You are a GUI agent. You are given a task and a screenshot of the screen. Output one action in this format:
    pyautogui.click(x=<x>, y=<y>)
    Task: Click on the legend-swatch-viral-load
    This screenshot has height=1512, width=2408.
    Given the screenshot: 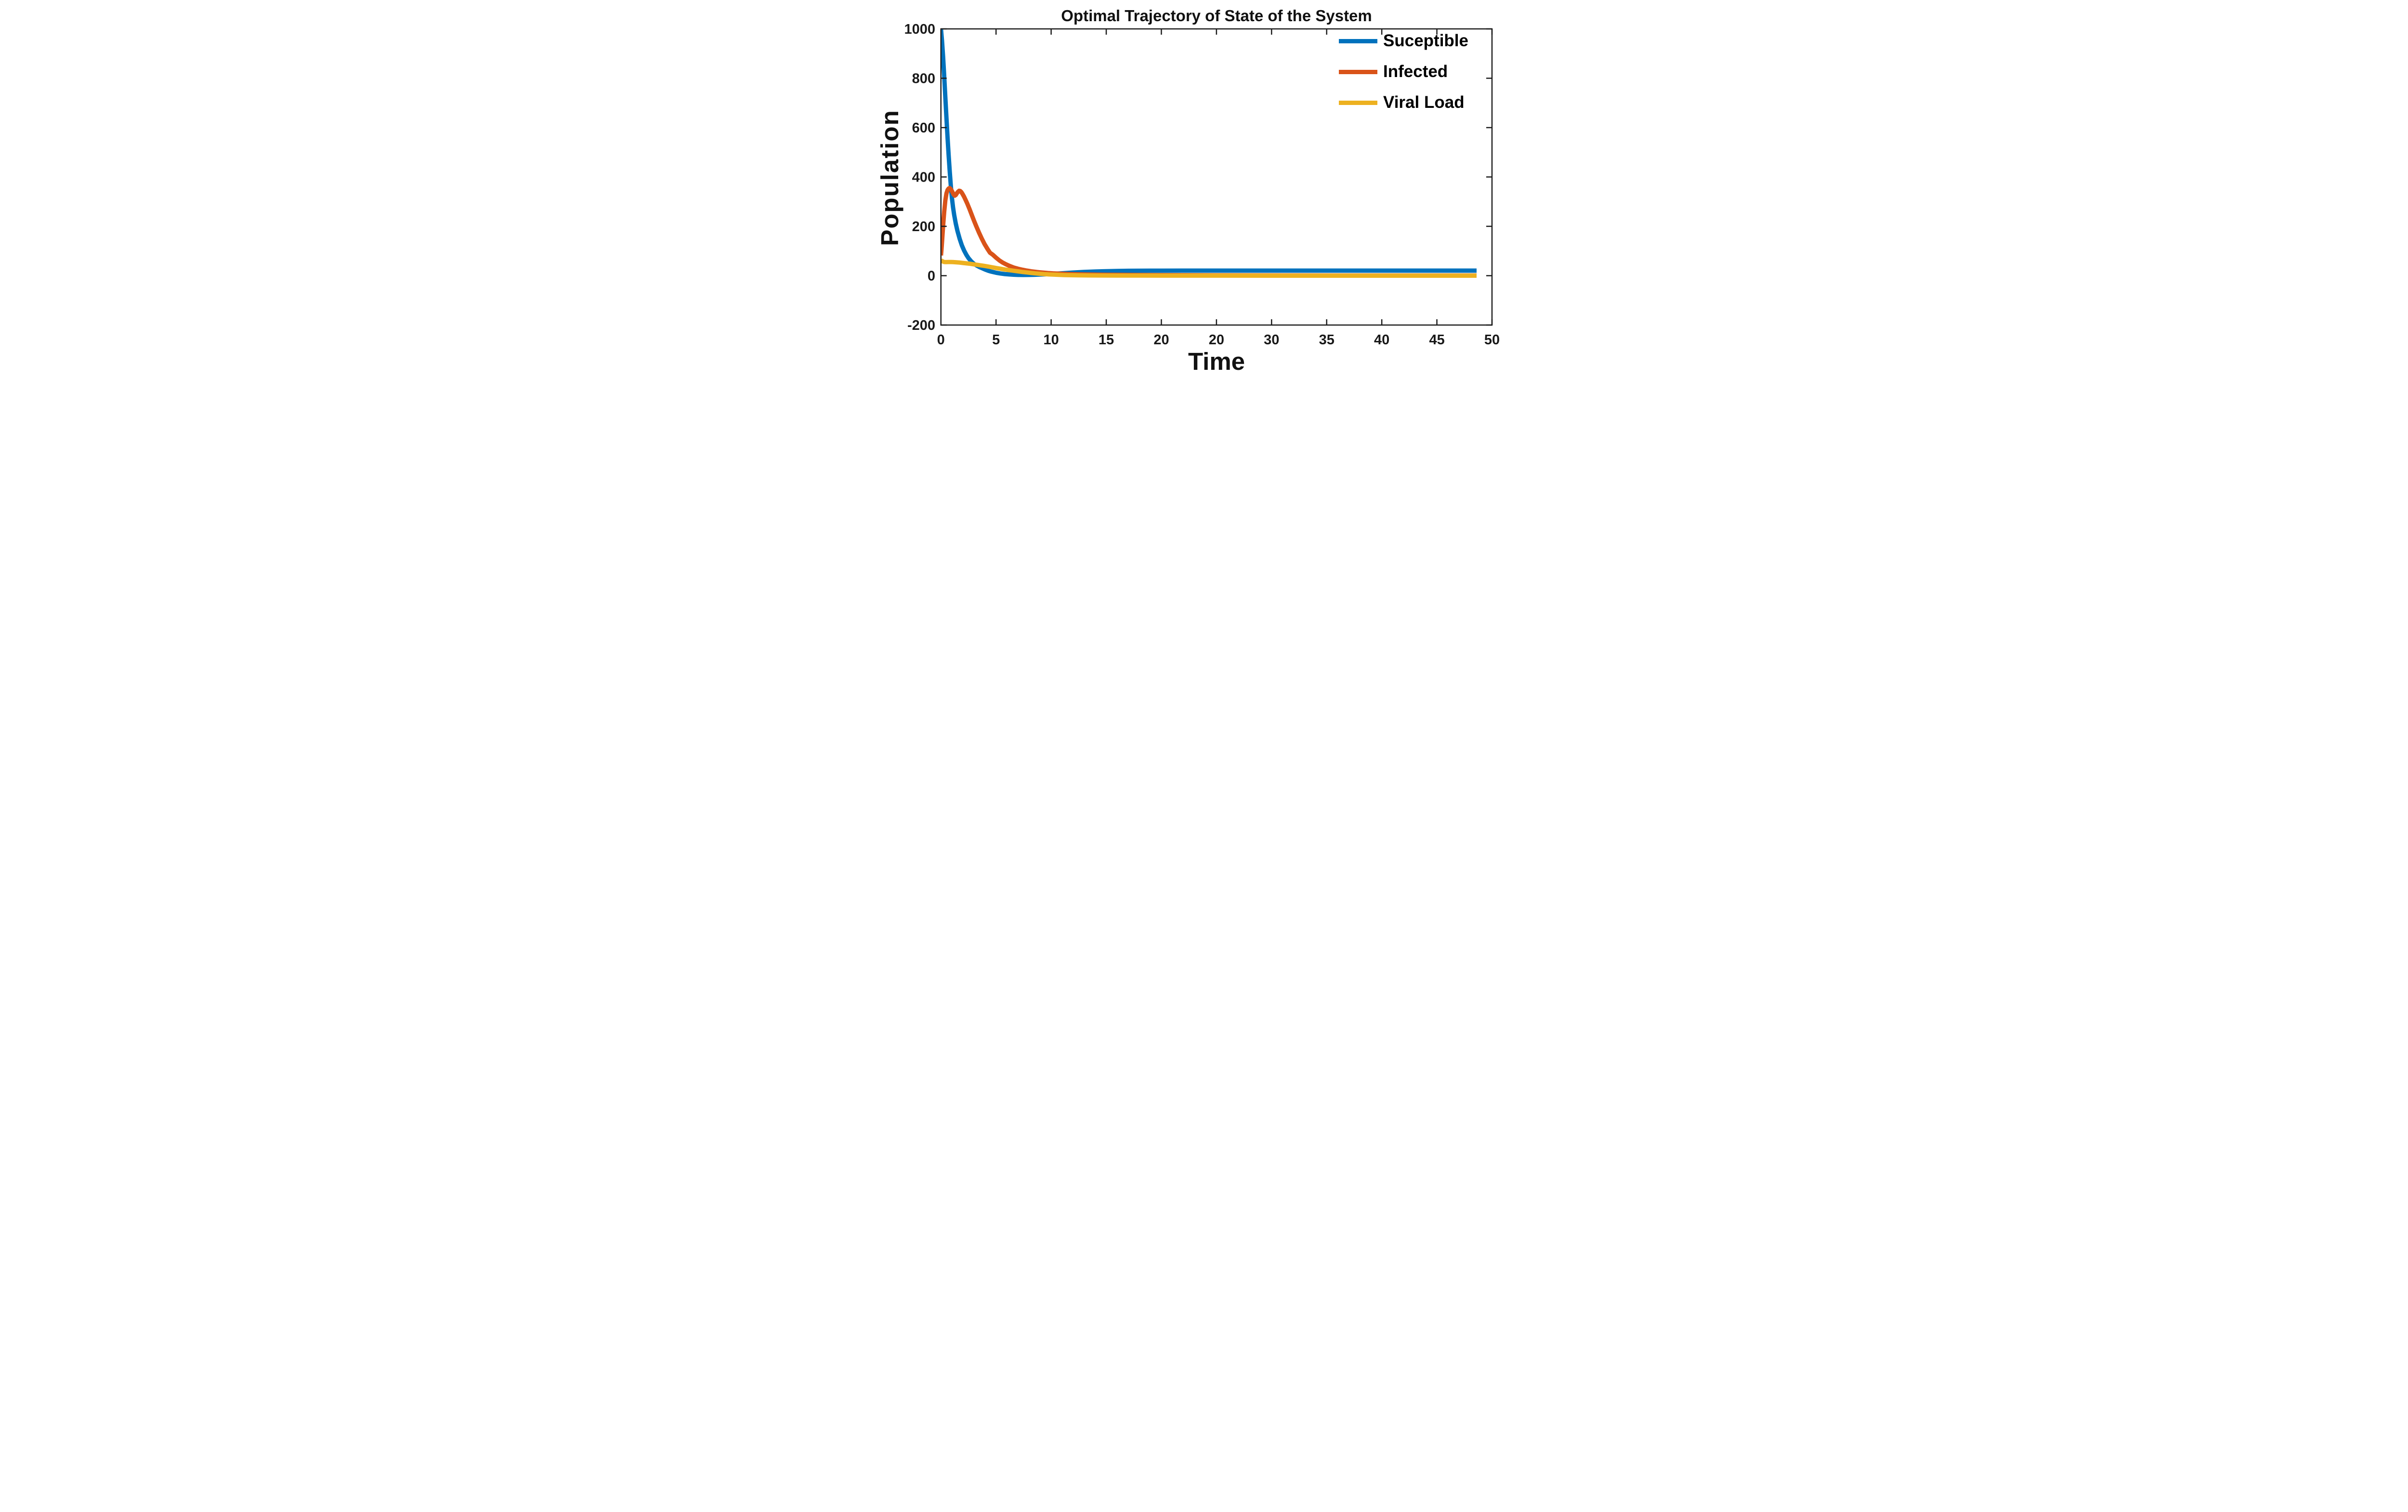 What is the action you would take?
    pyautogui.click(x=1358, y=102)
    